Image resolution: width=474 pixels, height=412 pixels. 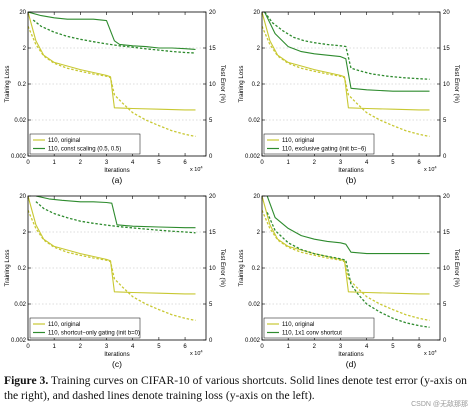 What do you see at coordinates (84, 150) in the screenshot?
I see `legend-entry: 110, const scaling (0.5, 0.5)` at bounding box center [84, 150].